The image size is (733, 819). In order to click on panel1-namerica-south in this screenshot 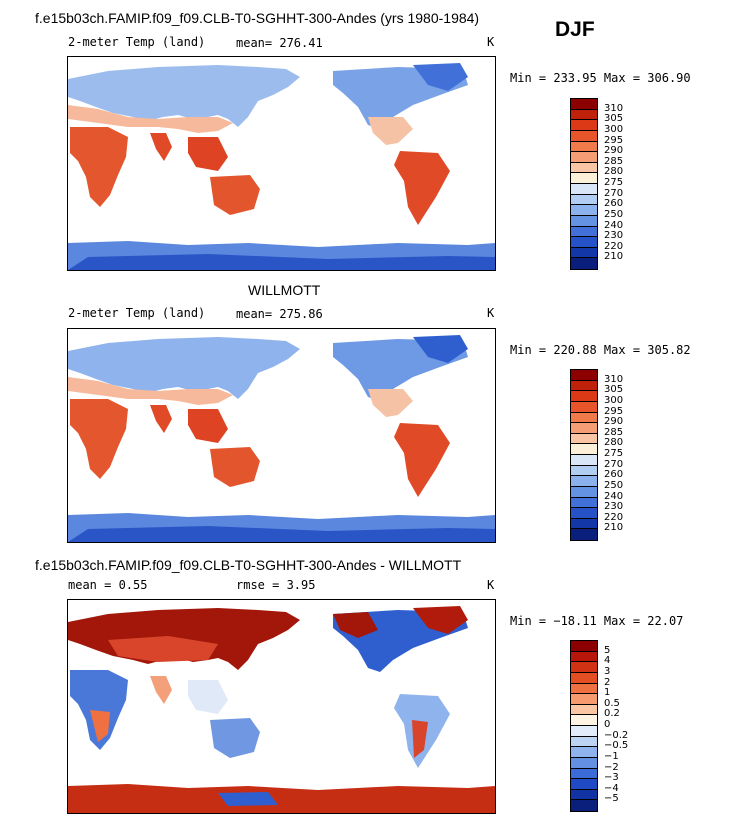, I will do `click(390, 131)`.